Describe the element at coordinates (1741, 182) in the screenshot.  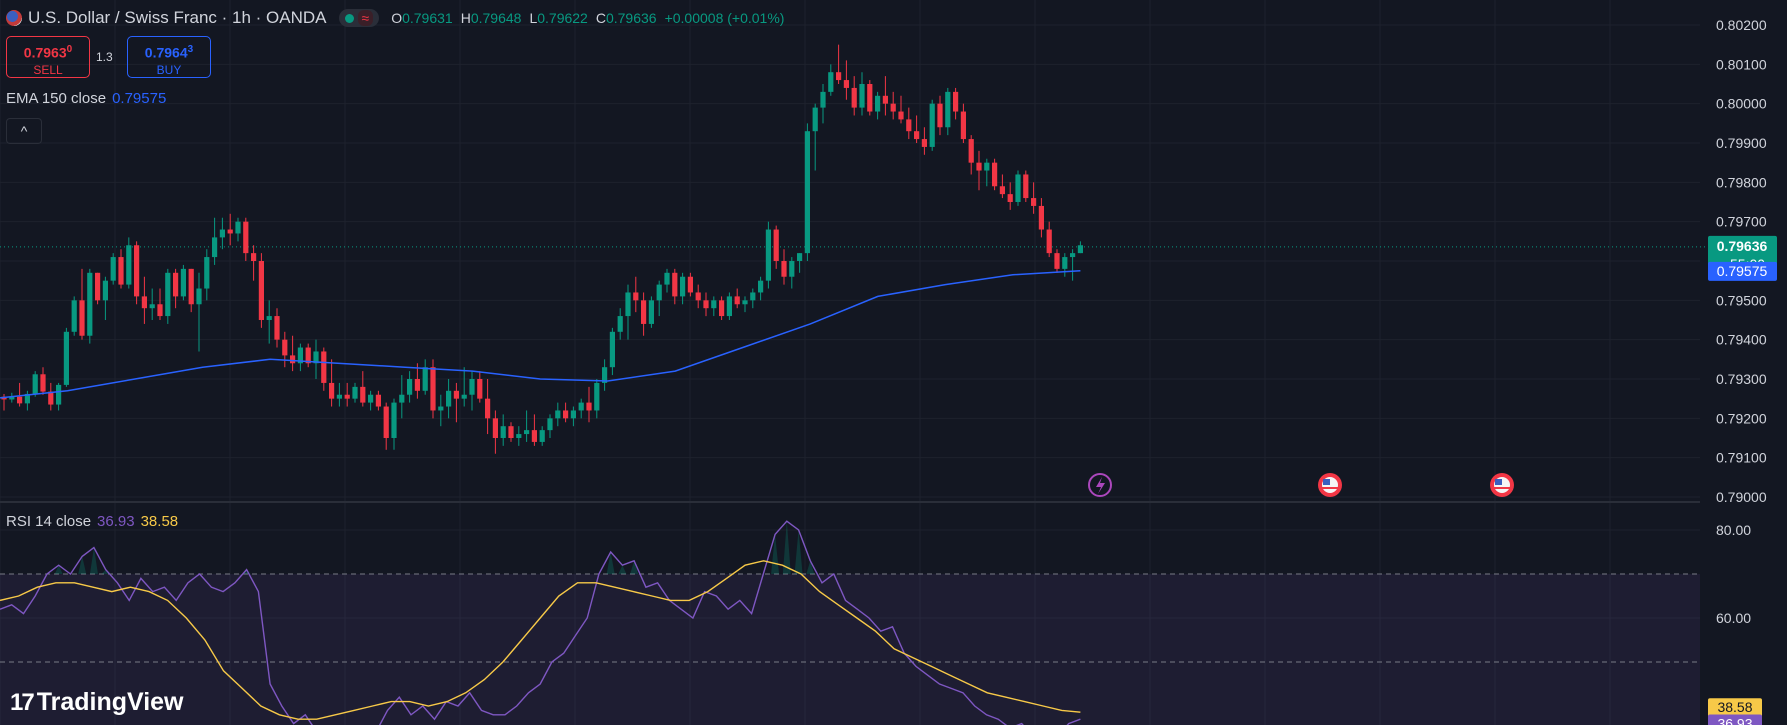
I see `price-tick-label: 0.79800` at that location.